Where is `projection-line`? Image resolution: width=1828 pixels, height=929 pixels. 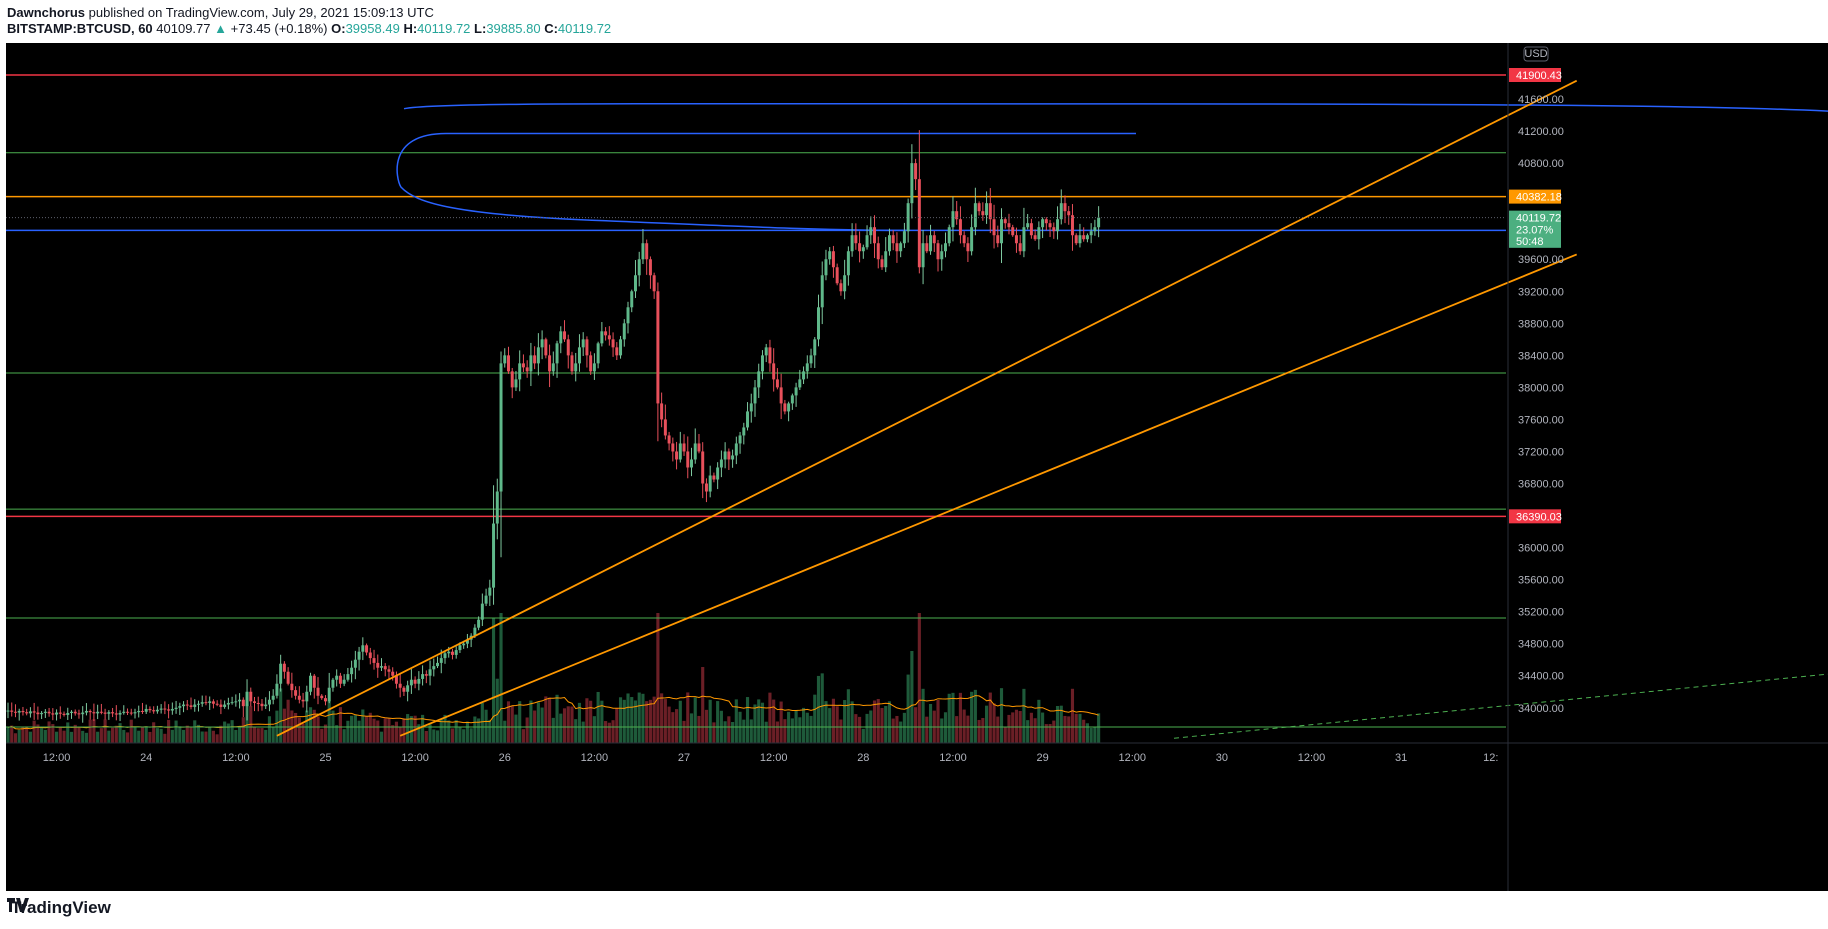
projection-line is located at coordinates (1500, 706).